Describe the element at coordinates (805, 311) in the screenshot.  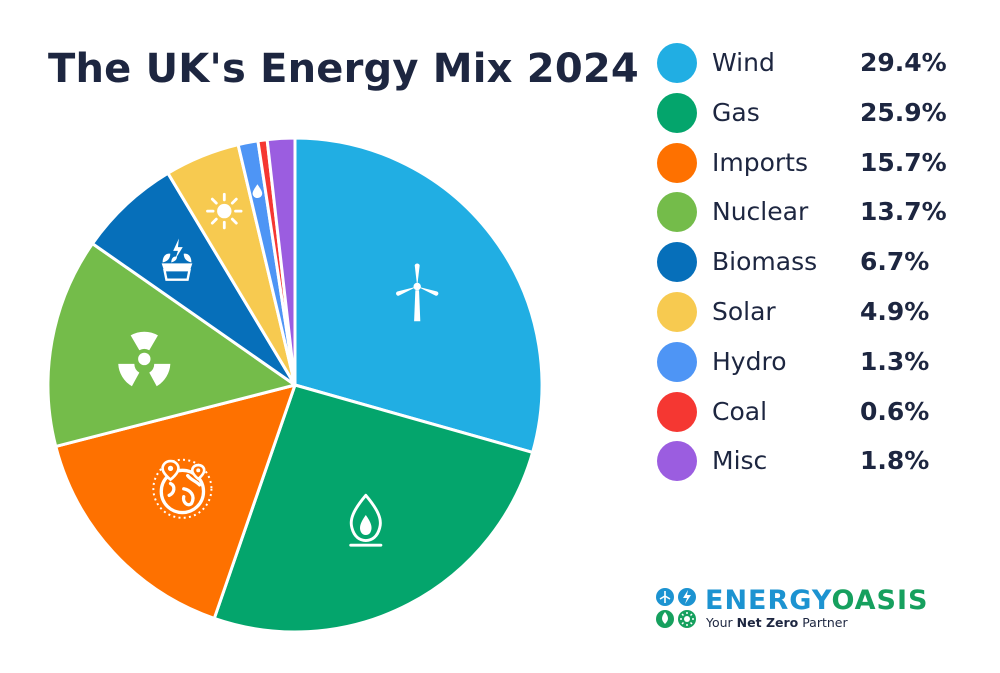
I see `legend-item-solar: Solar 4.9%` at that location.